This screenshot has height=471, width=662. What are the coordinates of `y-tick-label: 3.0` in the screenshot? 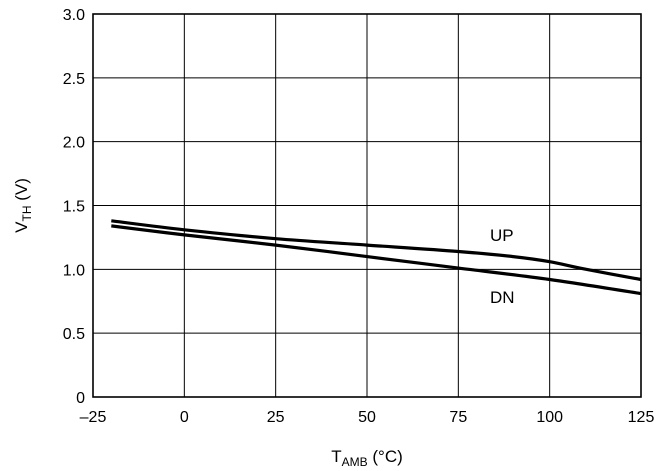 It's located at (74, 15).